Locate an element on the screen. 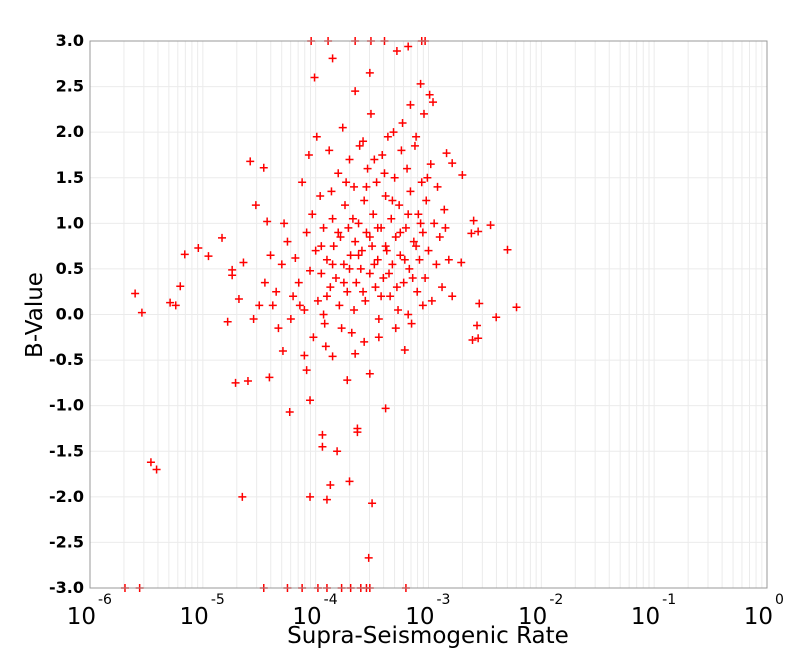 The height and width of the screenshot is (650, 800). y-tick-label: 1.0 is located at coordinates (70, 222).